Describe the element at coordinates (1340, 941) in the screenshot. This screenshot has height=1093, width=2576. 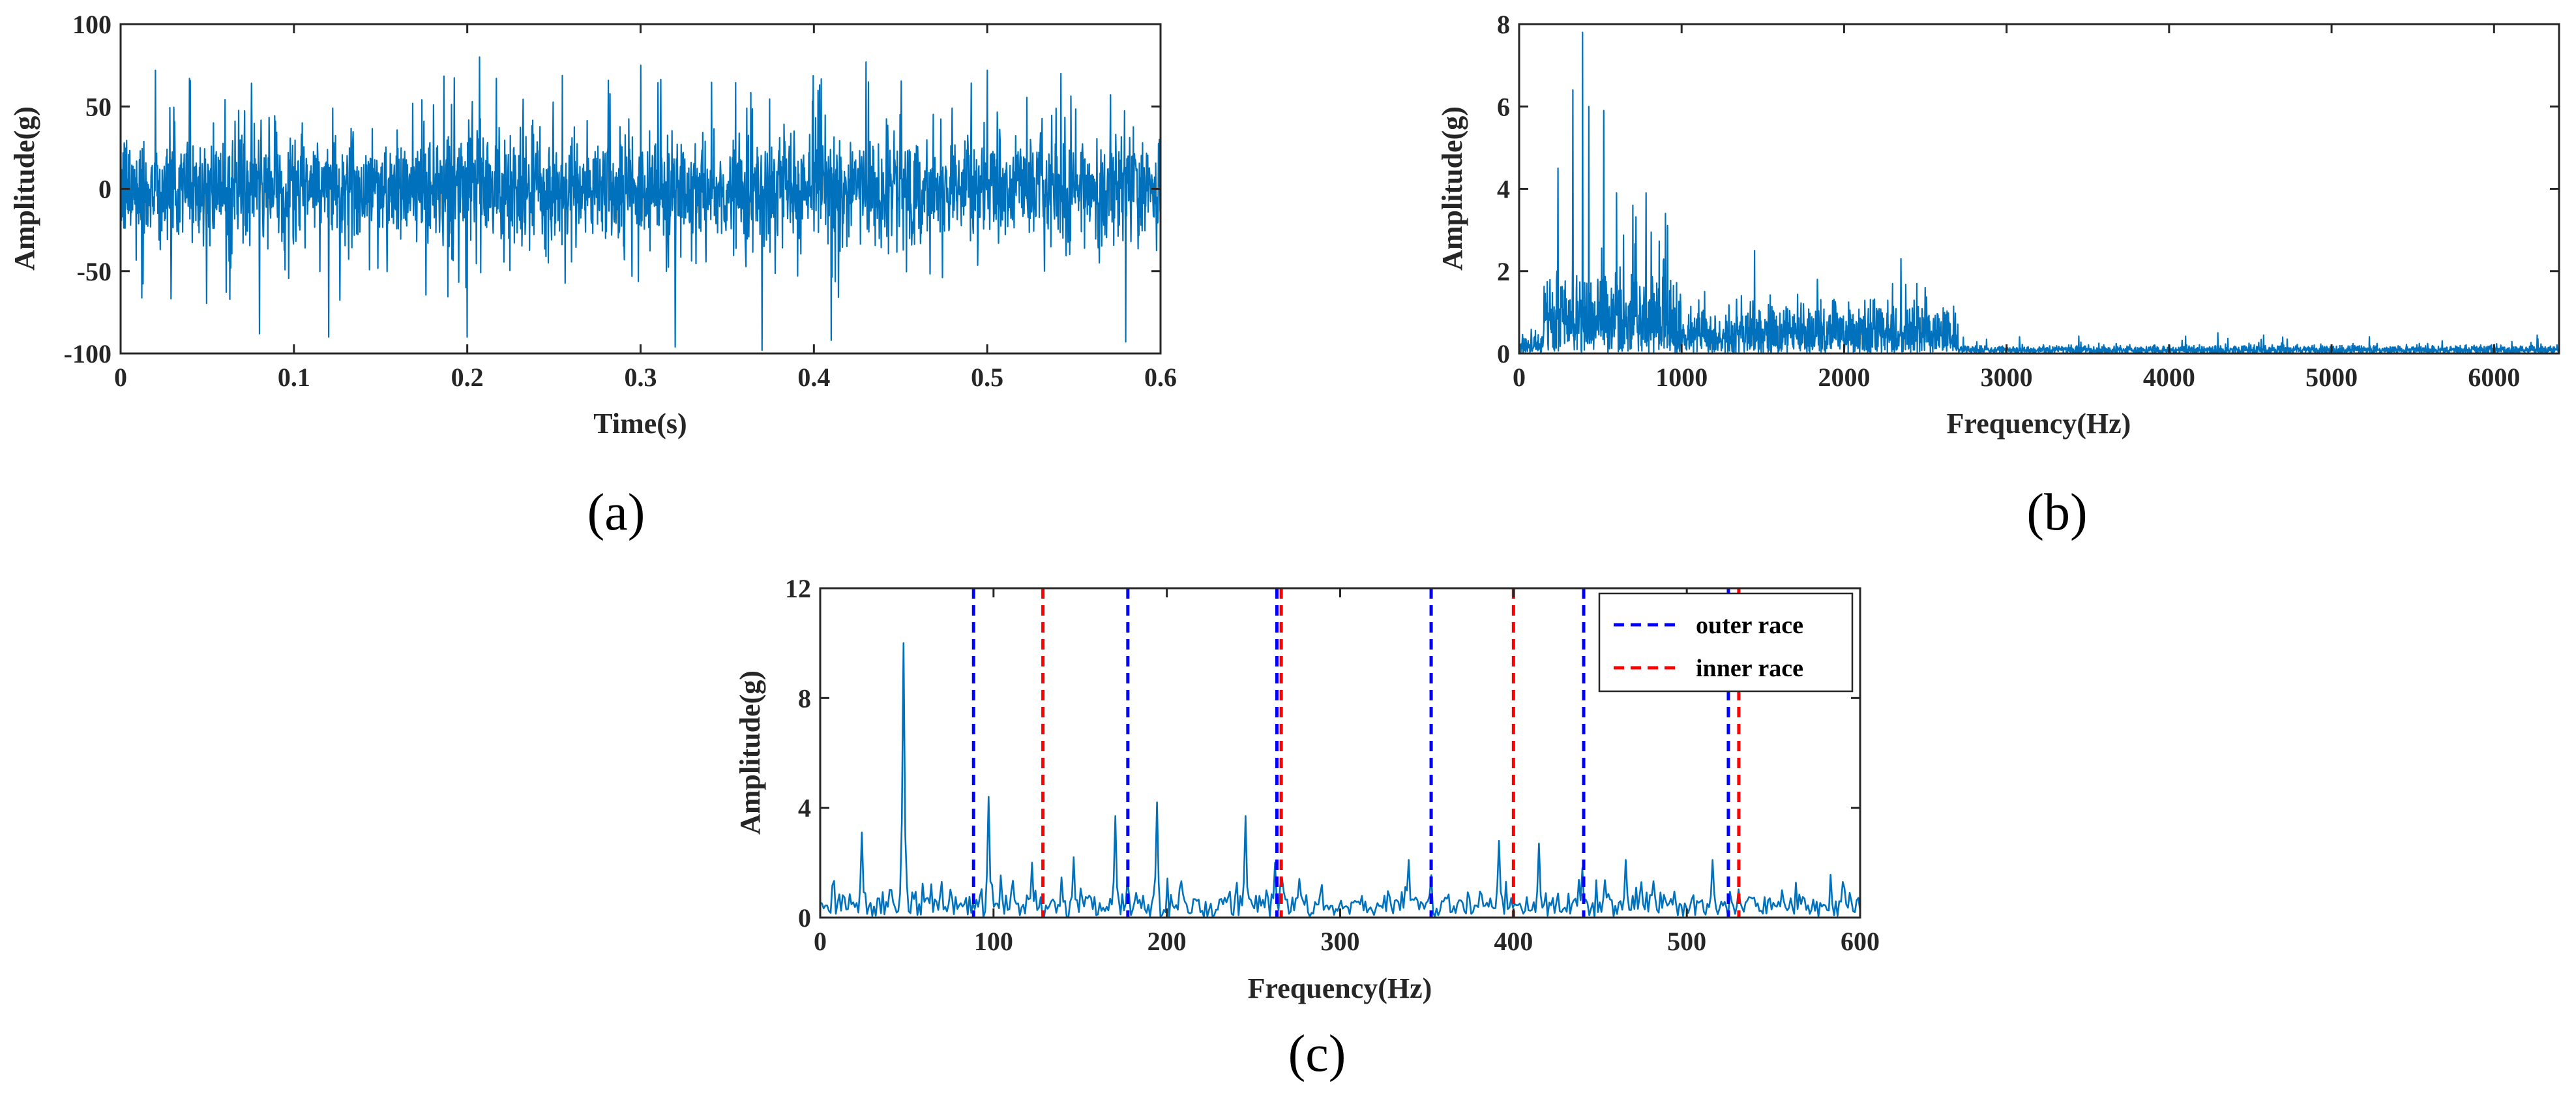
I see `x-tick-label: 300` at that location.